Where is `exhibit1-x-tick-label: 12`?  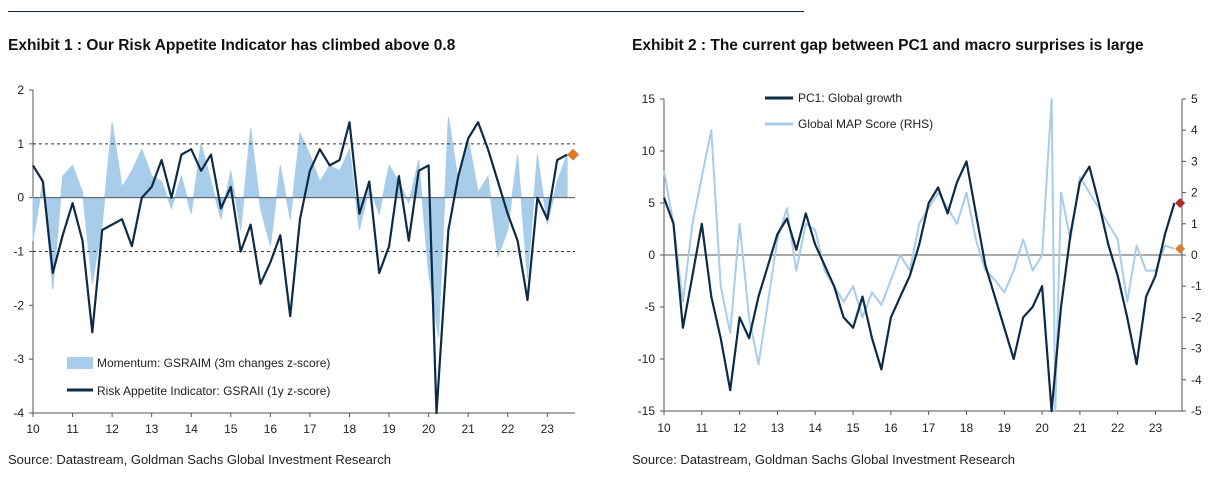
exhibit1-x-tick-label: 12 is located at coordinates (112, 429).